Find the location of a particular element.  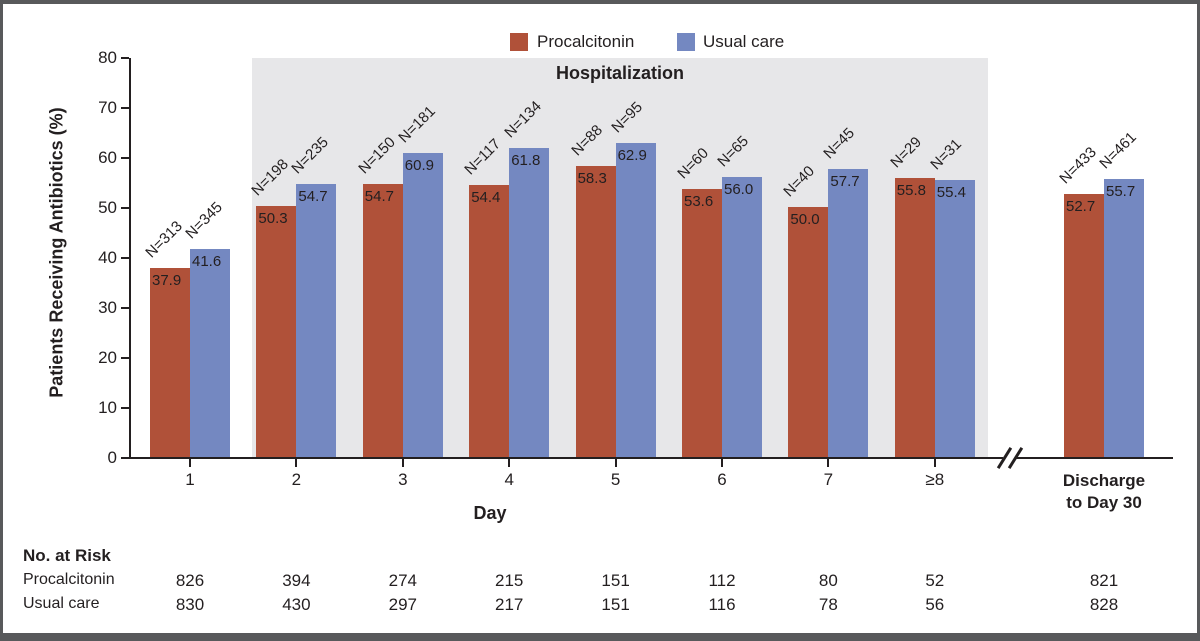

bar-procalcitonin: 37.9 is located at coordinates (170, 362).